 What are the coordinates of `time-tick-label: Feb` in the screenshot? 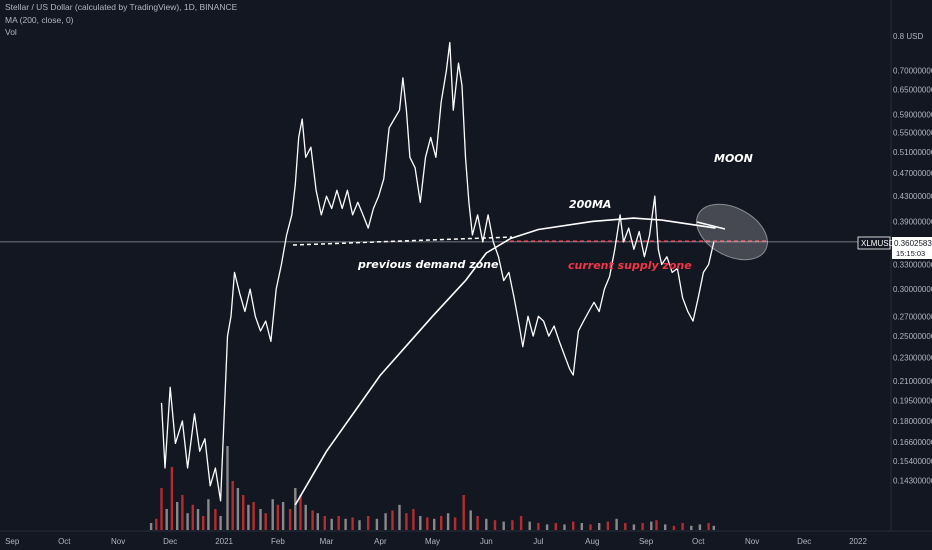 It's located at (278, 541).